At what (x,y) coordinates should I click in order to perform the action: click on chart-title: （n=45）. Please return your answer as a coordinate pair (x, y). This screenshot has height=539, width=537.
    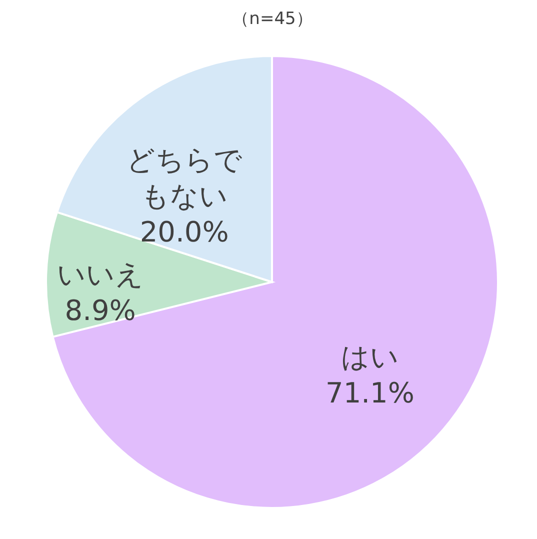
    Looking at the image, I should click on (272, 19).